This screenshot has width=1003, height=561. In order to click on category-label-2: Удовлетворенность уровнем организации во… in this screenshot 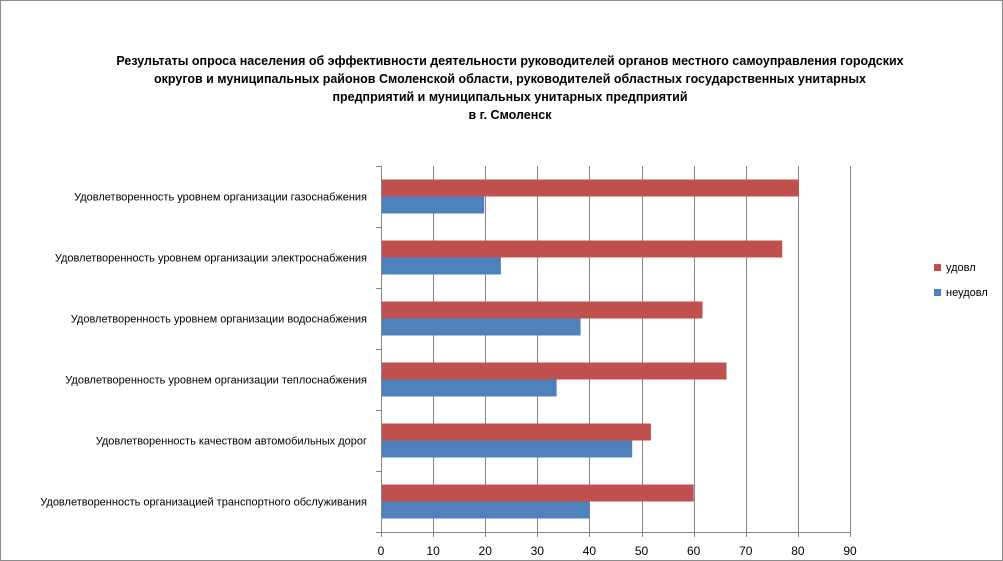, I will do `click(219, 320)`.